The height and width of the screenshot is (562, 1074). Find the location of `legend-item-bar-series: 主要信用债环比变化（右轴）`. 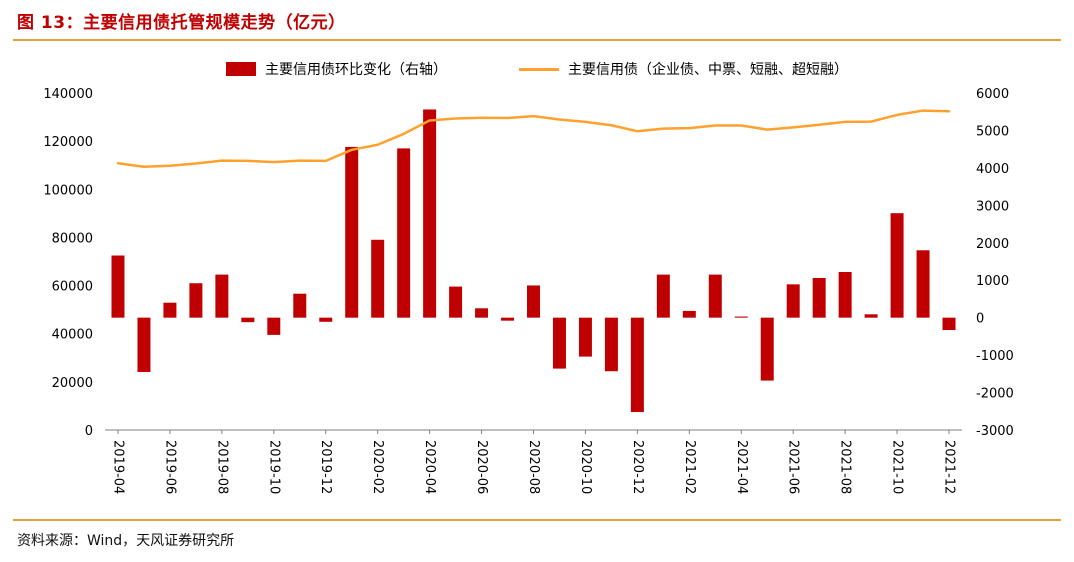

legend-item-bar-series: 主要信用债环比变化（右轴） is located at coordinates (336, 69).